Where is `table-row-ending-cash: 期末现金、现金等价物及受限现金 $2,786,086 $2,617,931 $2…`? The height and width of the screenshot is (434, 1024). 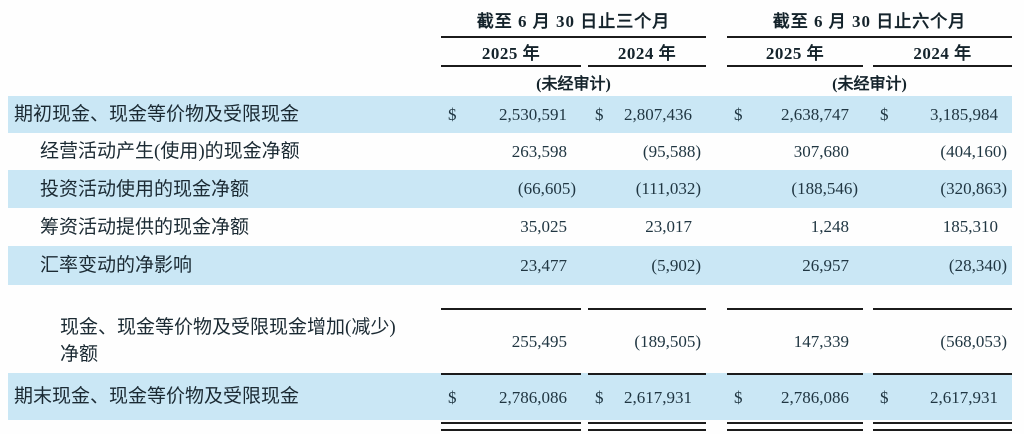 table-row-ending-cash: 期末现金、现金等价物及受限现金 $2,786,086 $2,617,931 $2… is located at coordinates (510, 396).